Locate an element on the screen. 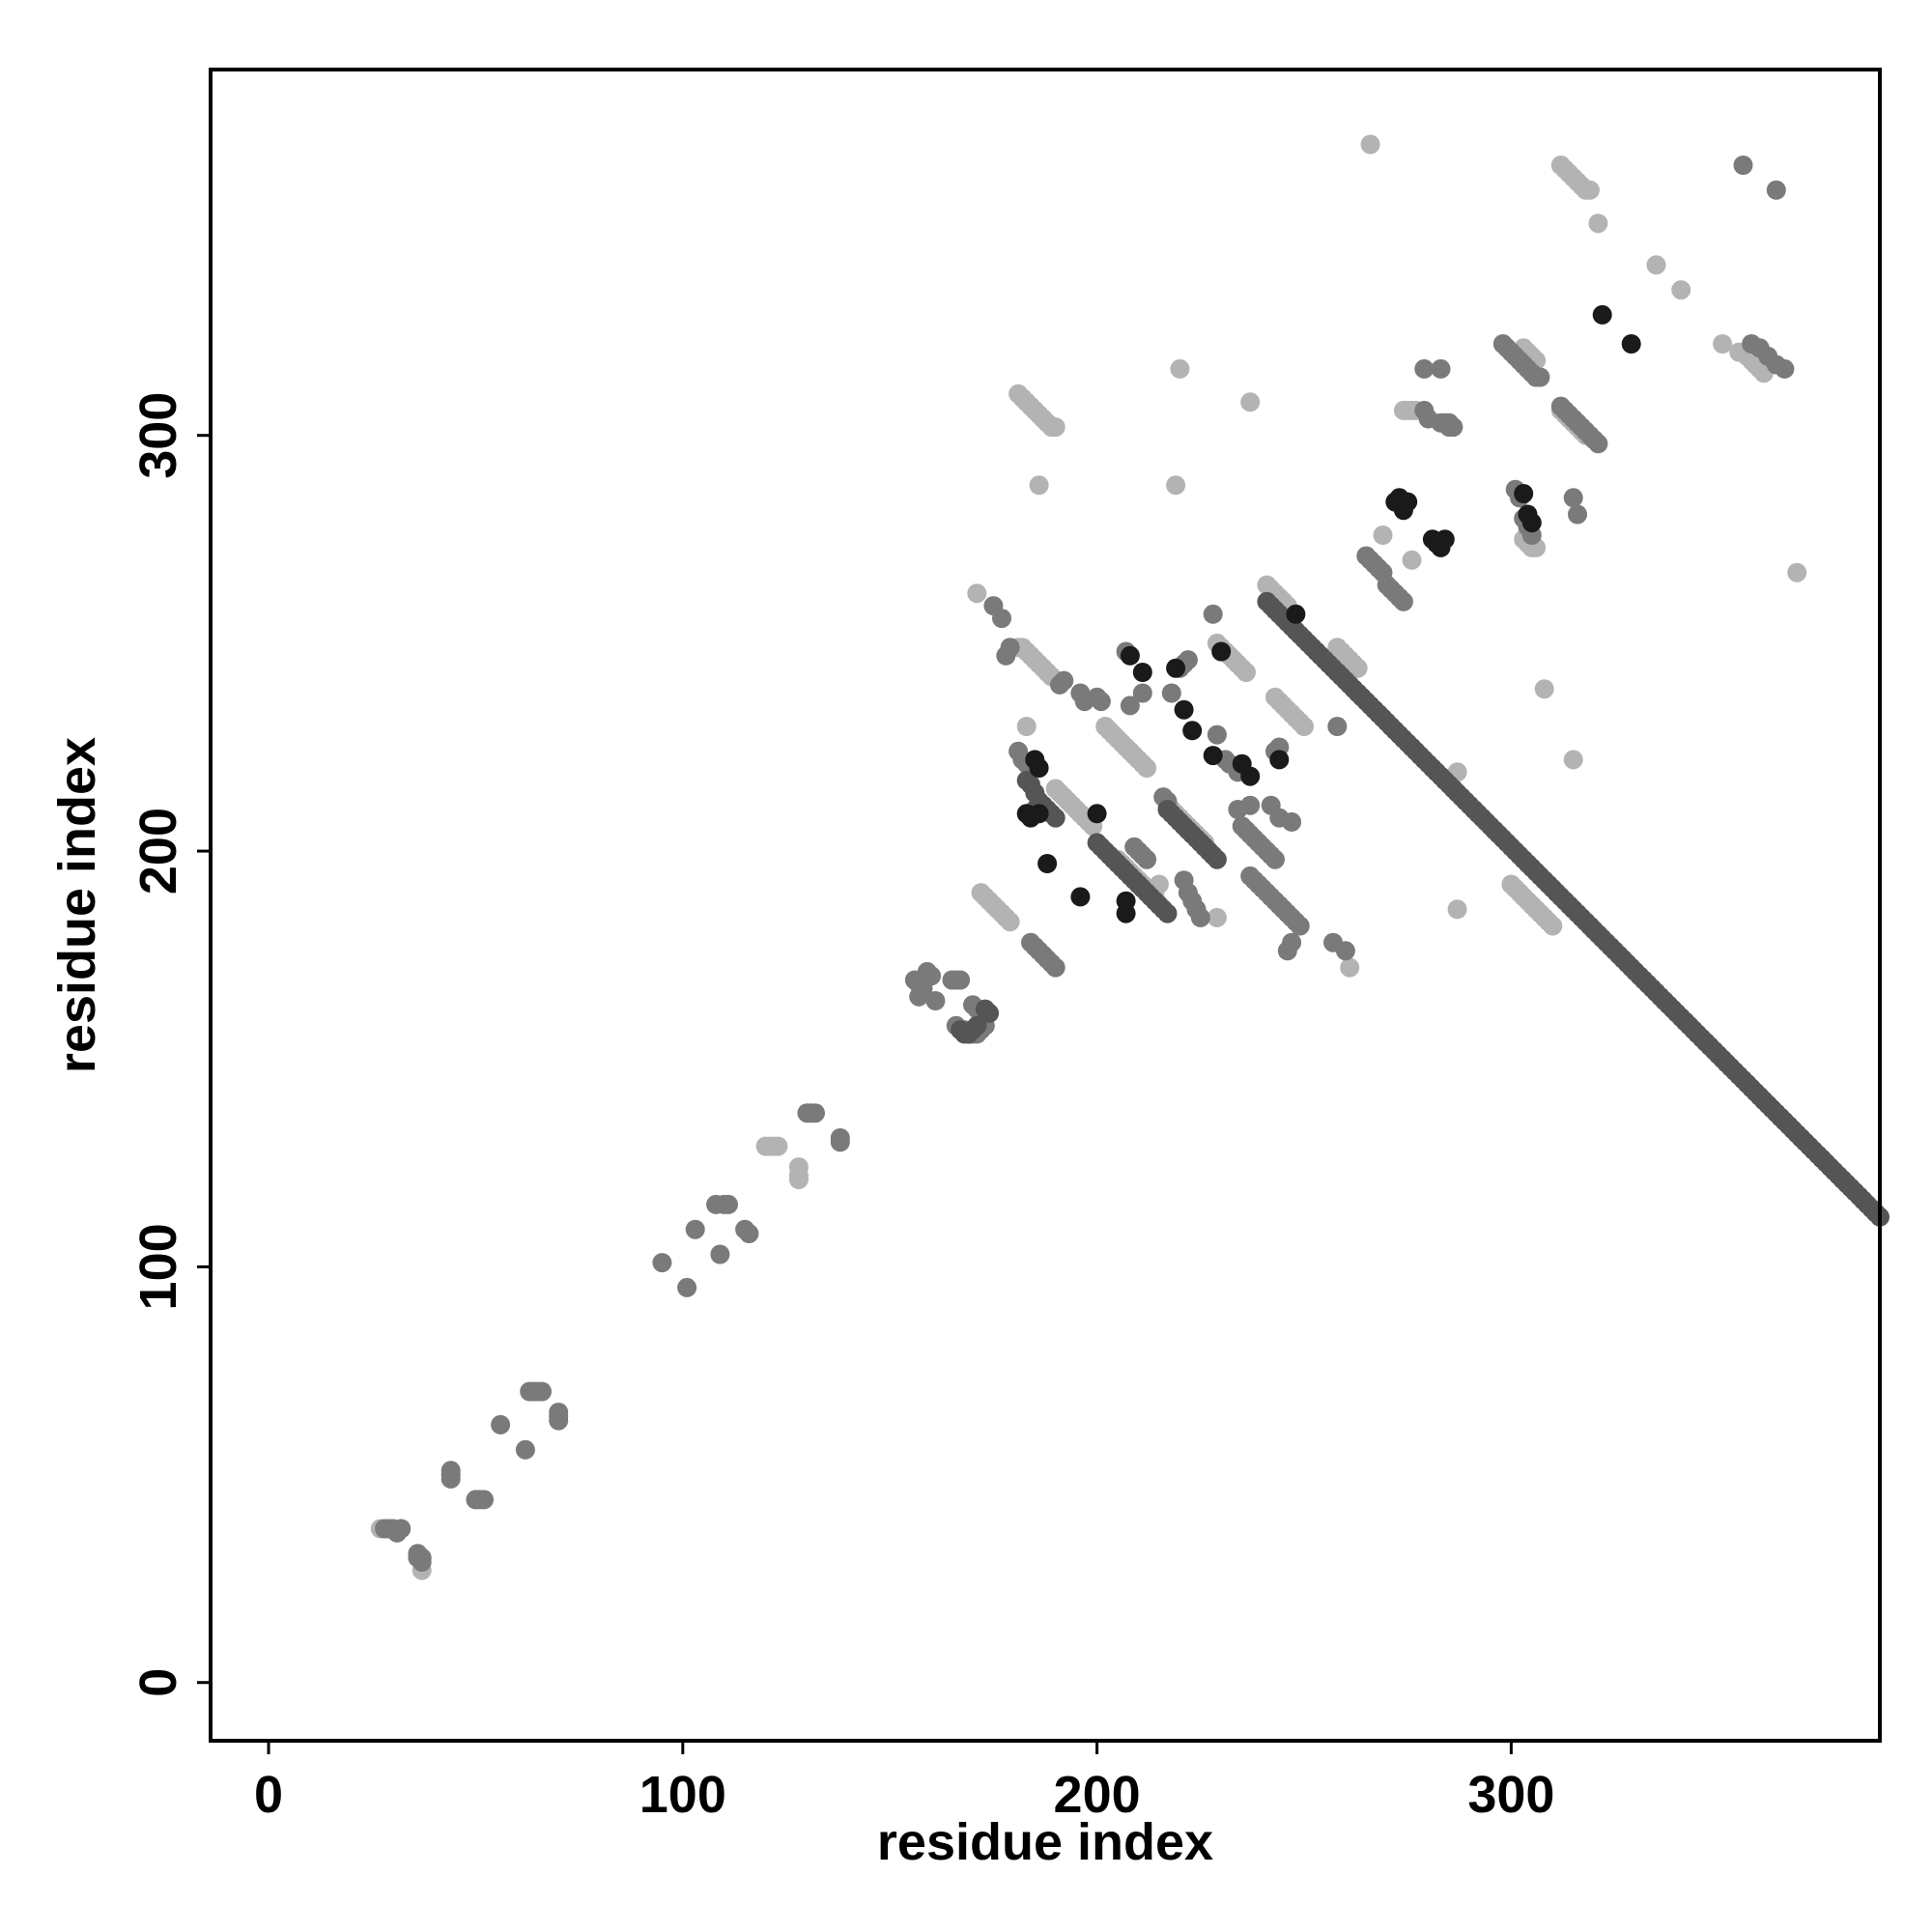  y-tick-label: 200 is located at coordinates (158, 851).